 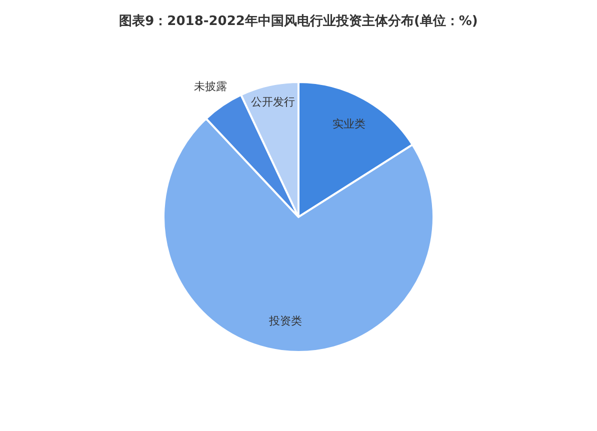 I want to click on slice-label: 实业类, so click(x=349, y=124).